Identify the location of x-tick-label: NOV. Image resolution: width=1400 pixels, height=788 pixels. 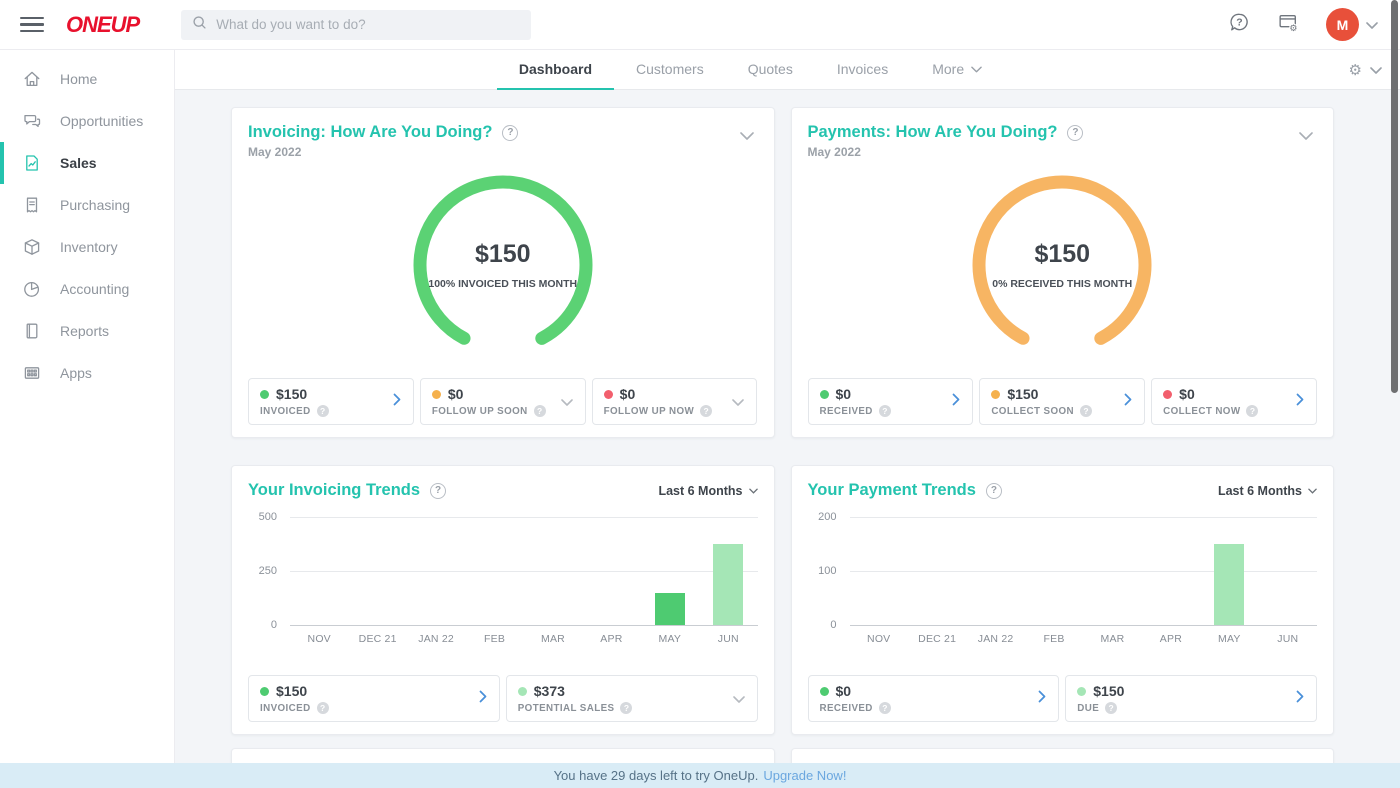
(879, 639).